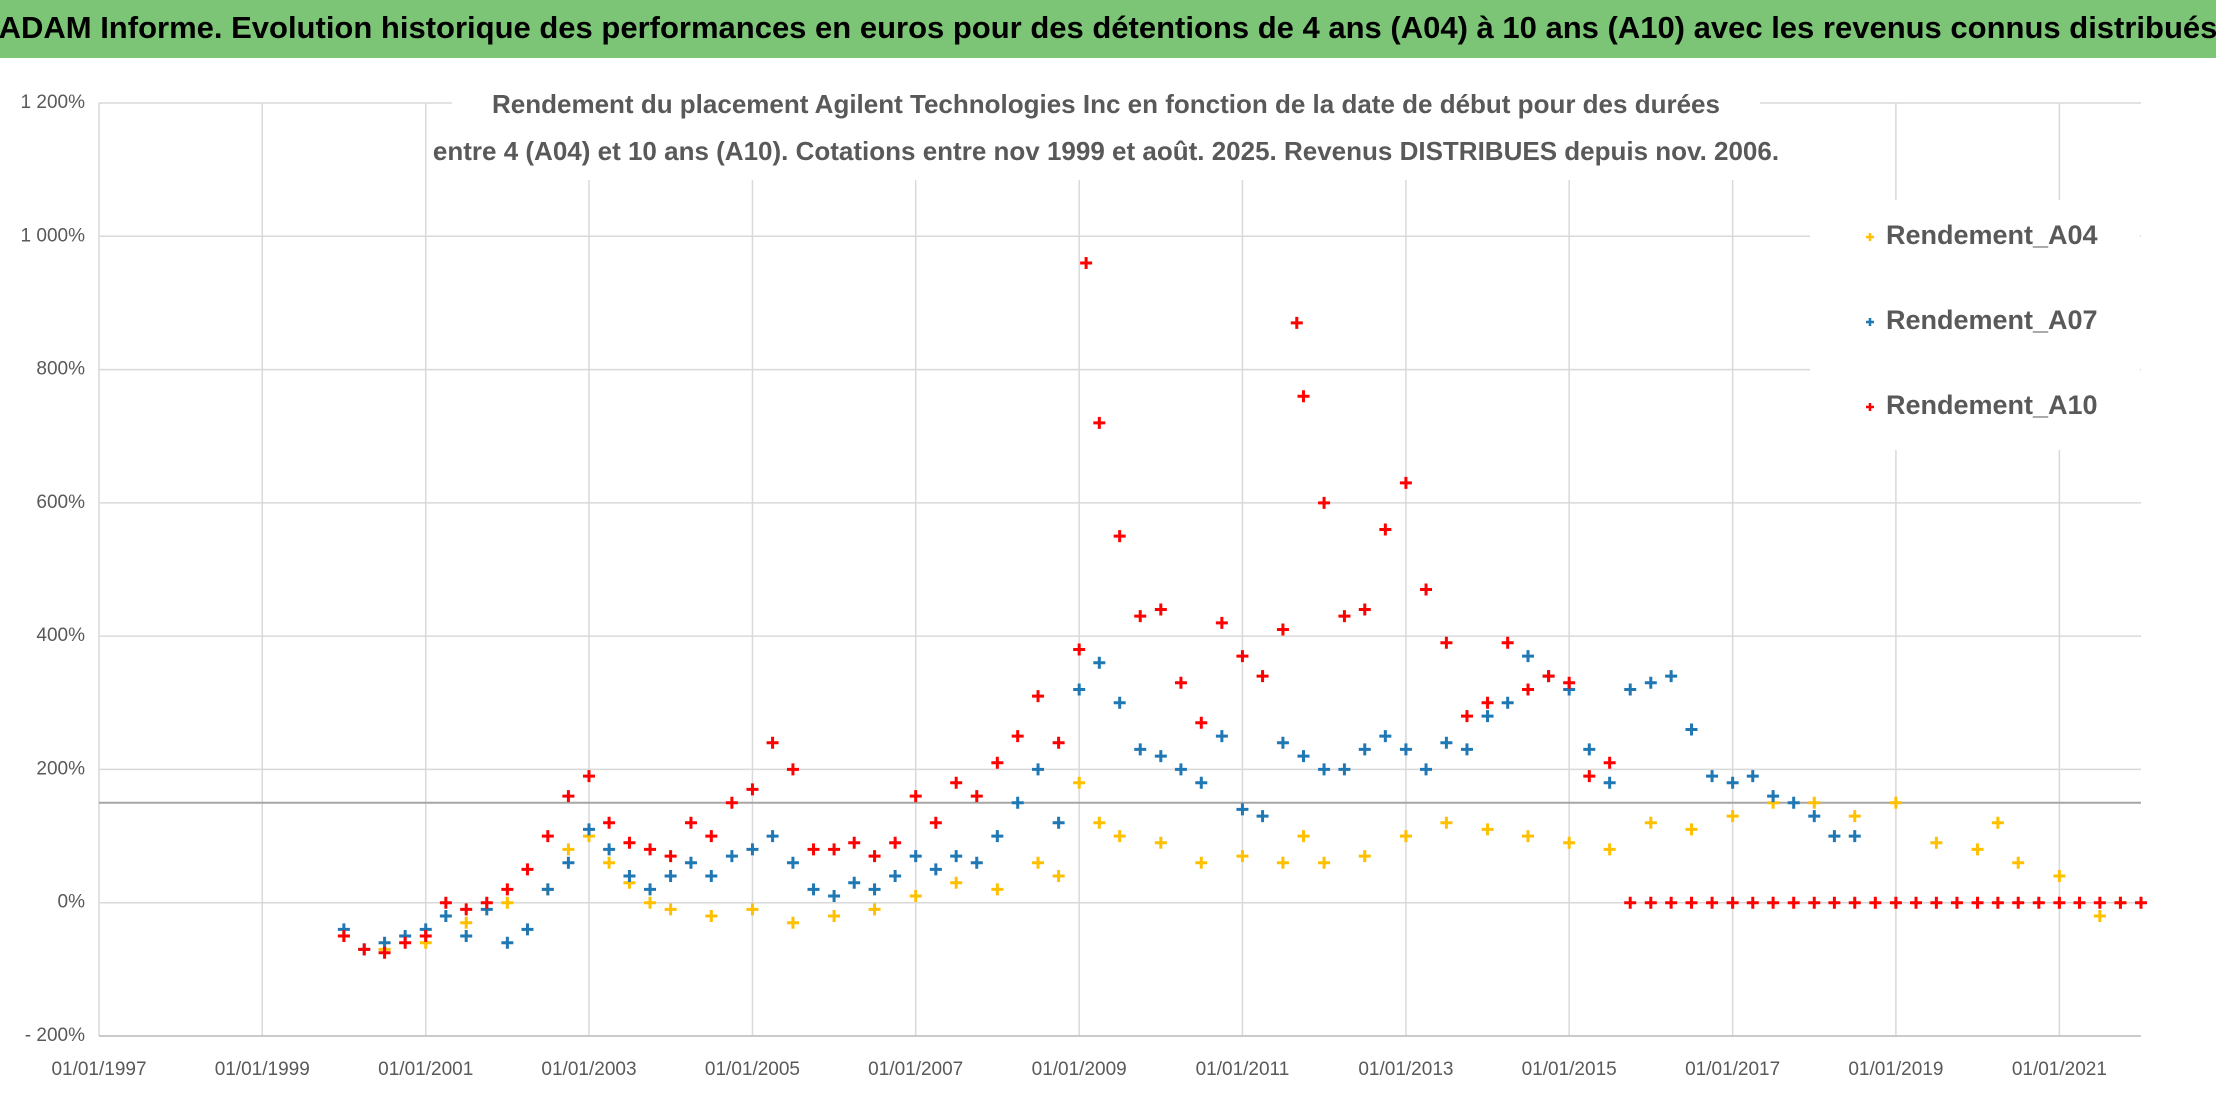 The width and height of the screenshot is (2216, 1102). I want to click on x-tick-label: 01/01/2009, so click(1079, 1069).